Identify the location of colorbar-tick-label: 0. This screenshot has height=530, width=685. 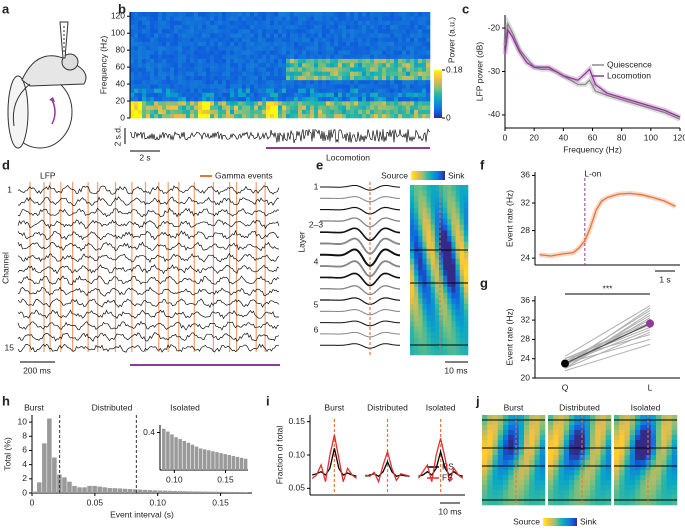
(448, 117).